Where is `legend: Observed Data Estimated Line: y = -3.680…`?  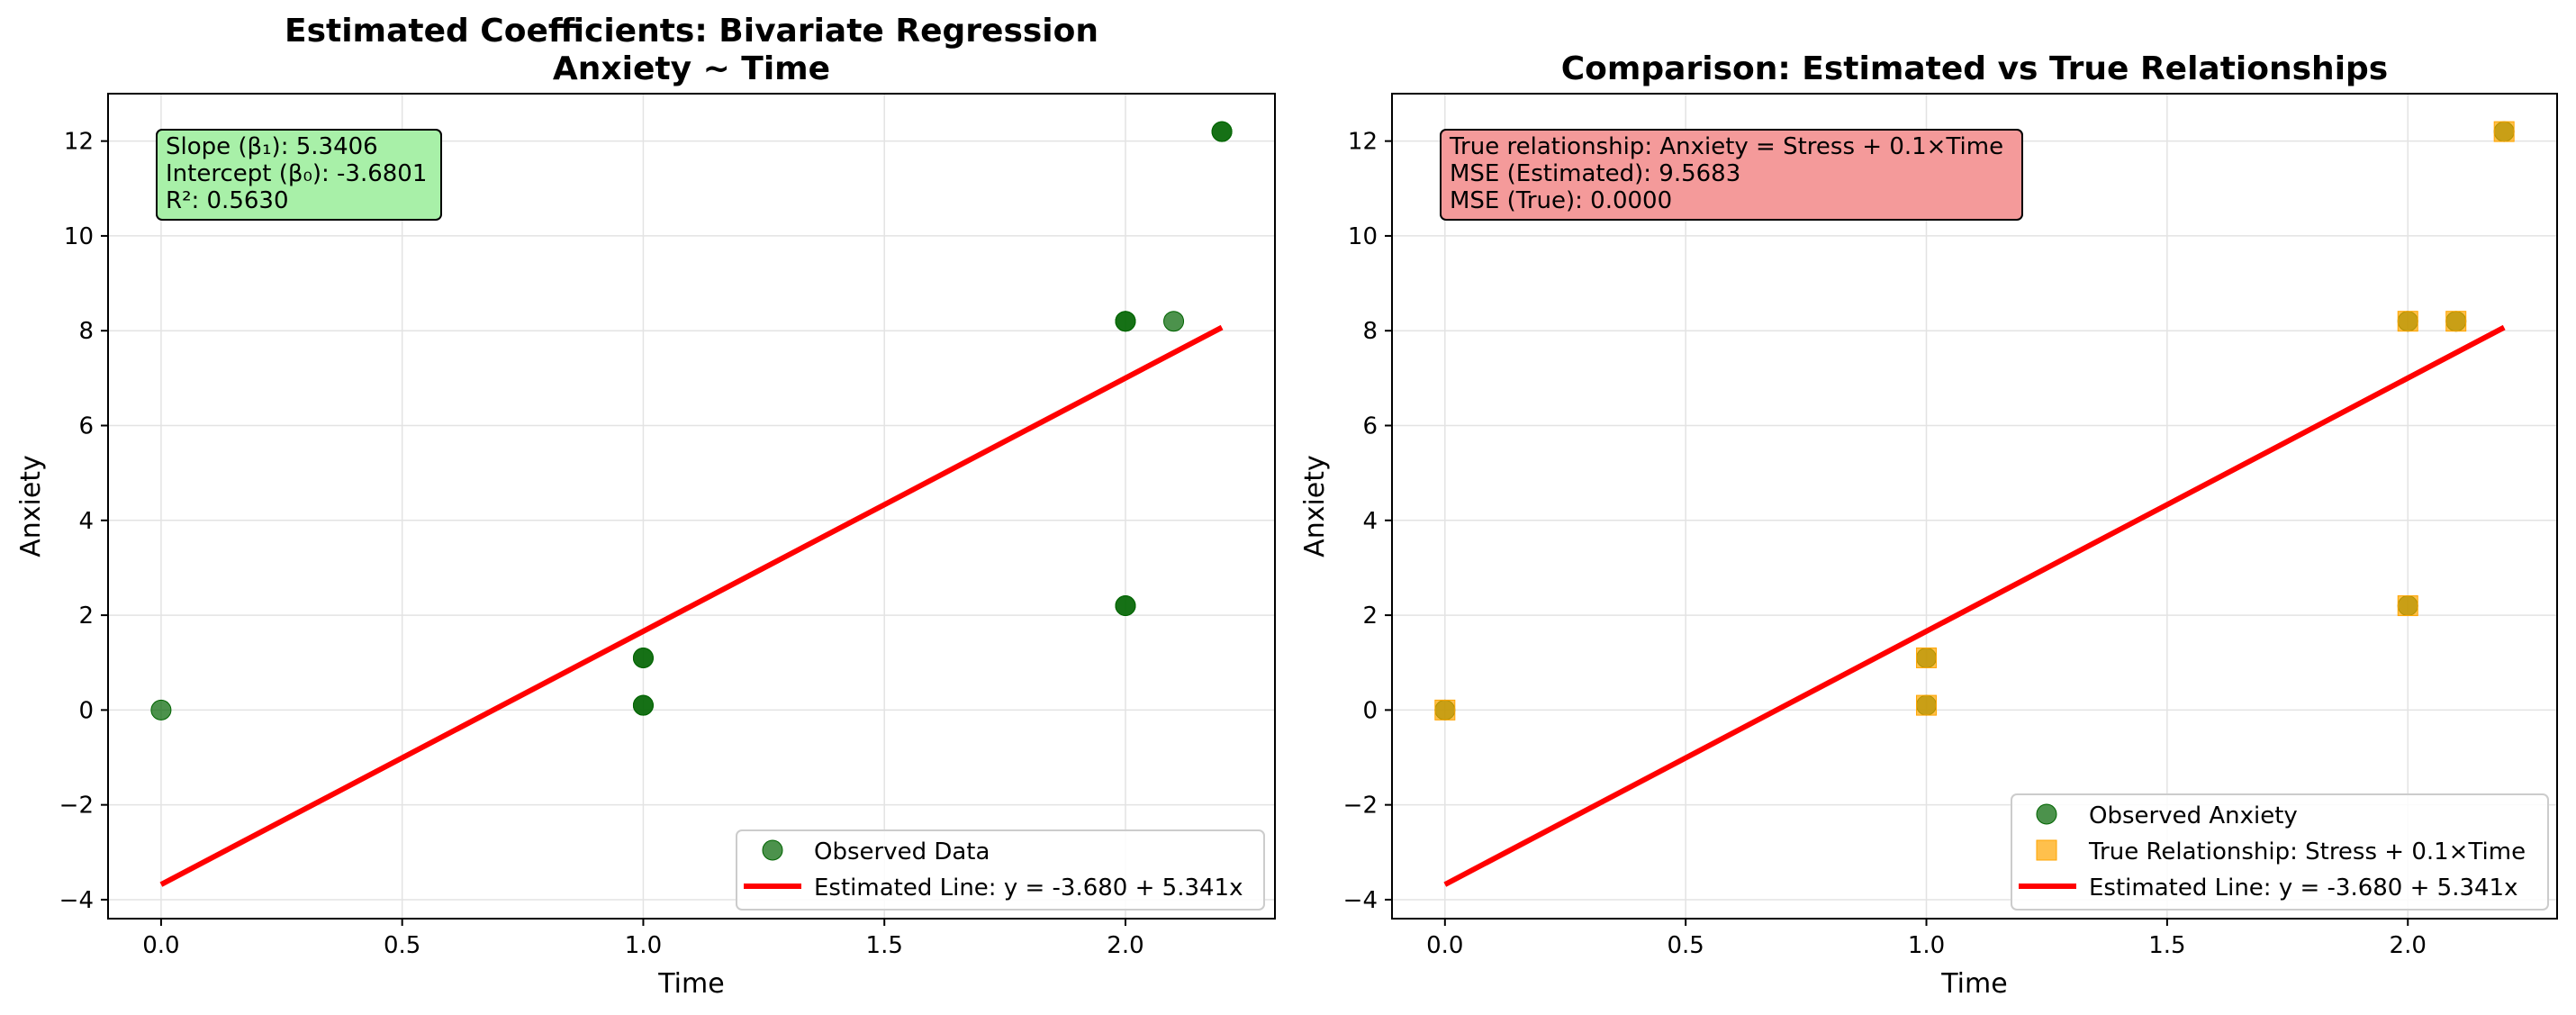
legend: Observed Data Estimated Line: y = -3.680… is located at coordinates (1000, 870).